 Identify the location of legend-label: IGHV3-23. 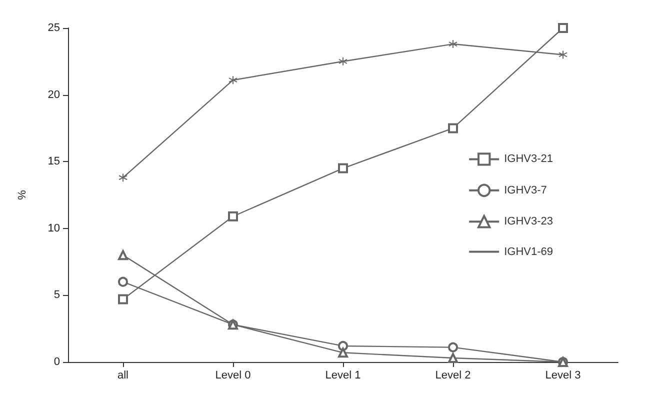
(529, 222).